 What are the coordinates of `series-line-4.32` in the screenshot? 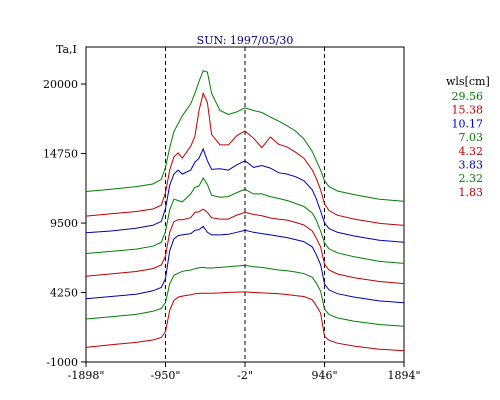 It's located at (245, 246).